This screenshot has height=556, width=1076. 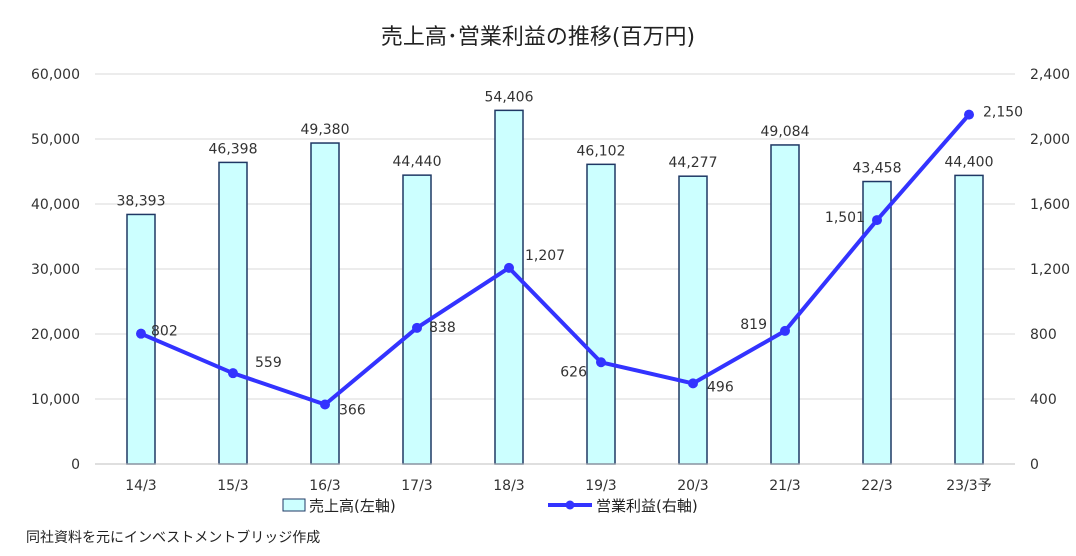 I want to click on left-axis-tick-label: 30,000, so click(x=55, y=270).